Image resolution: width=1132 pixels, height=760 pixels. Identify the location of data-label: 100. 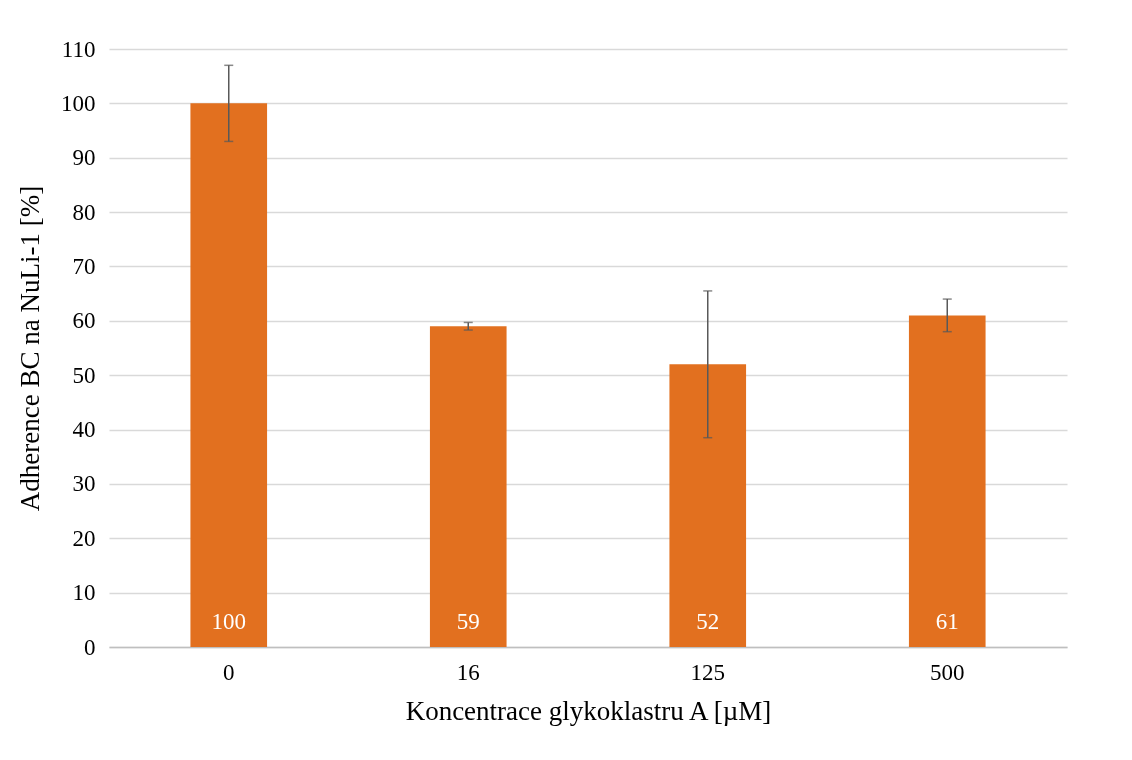
(228, 621).